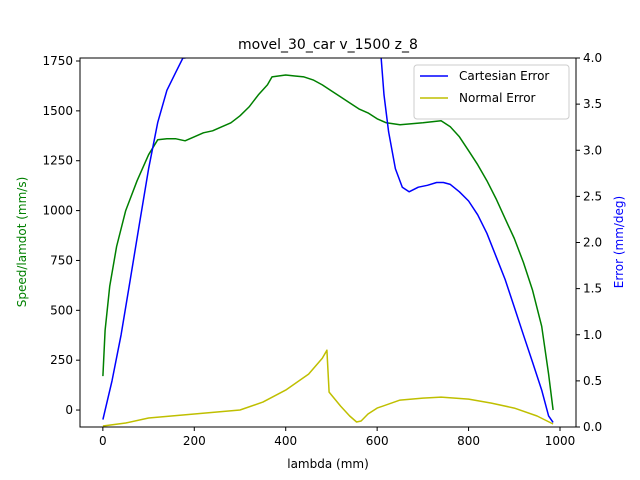 This screenshot has width=640, height=480. I want to click on y-left-tick-label: 1500, so click(57, 111).